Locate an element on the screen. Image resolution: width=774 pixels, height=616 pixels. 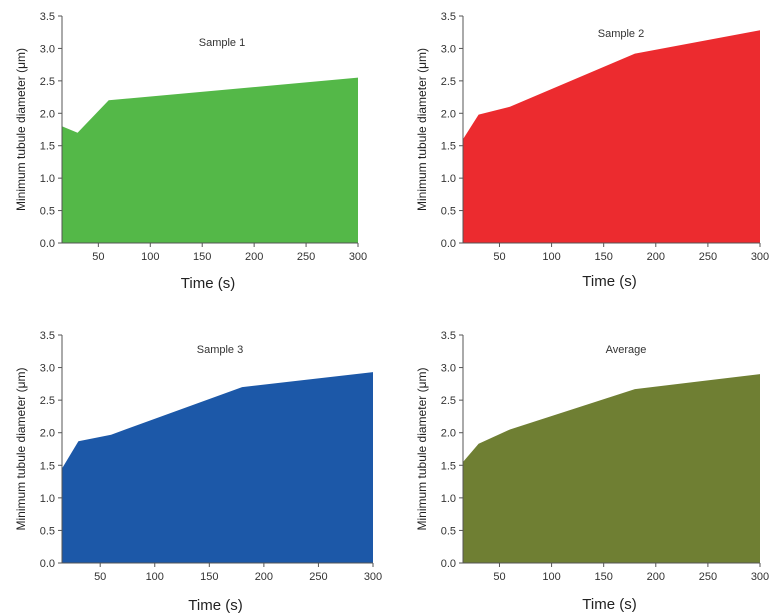
chart-title: Sample 2 is located at coordinates (621, 34).